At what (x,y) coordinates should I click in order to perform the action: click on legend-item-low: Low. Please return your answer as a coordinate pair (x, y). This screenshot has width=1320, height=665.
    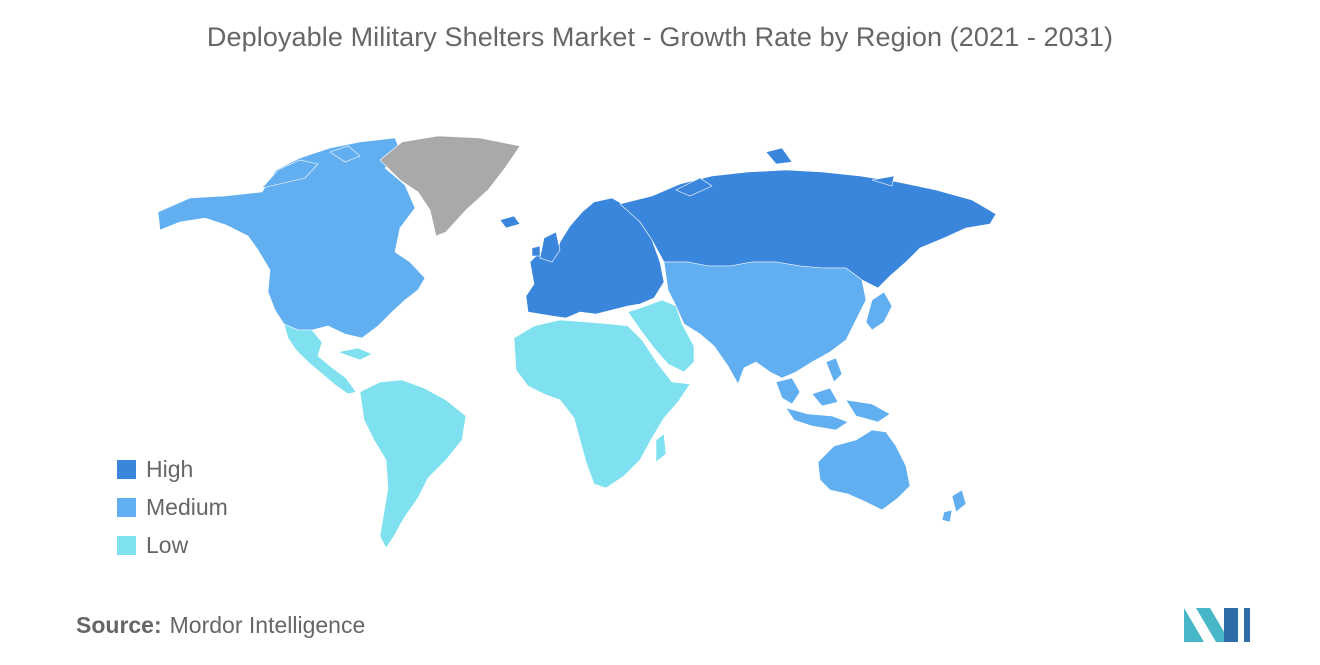
    Looking at the image, I should click on (172, 545).